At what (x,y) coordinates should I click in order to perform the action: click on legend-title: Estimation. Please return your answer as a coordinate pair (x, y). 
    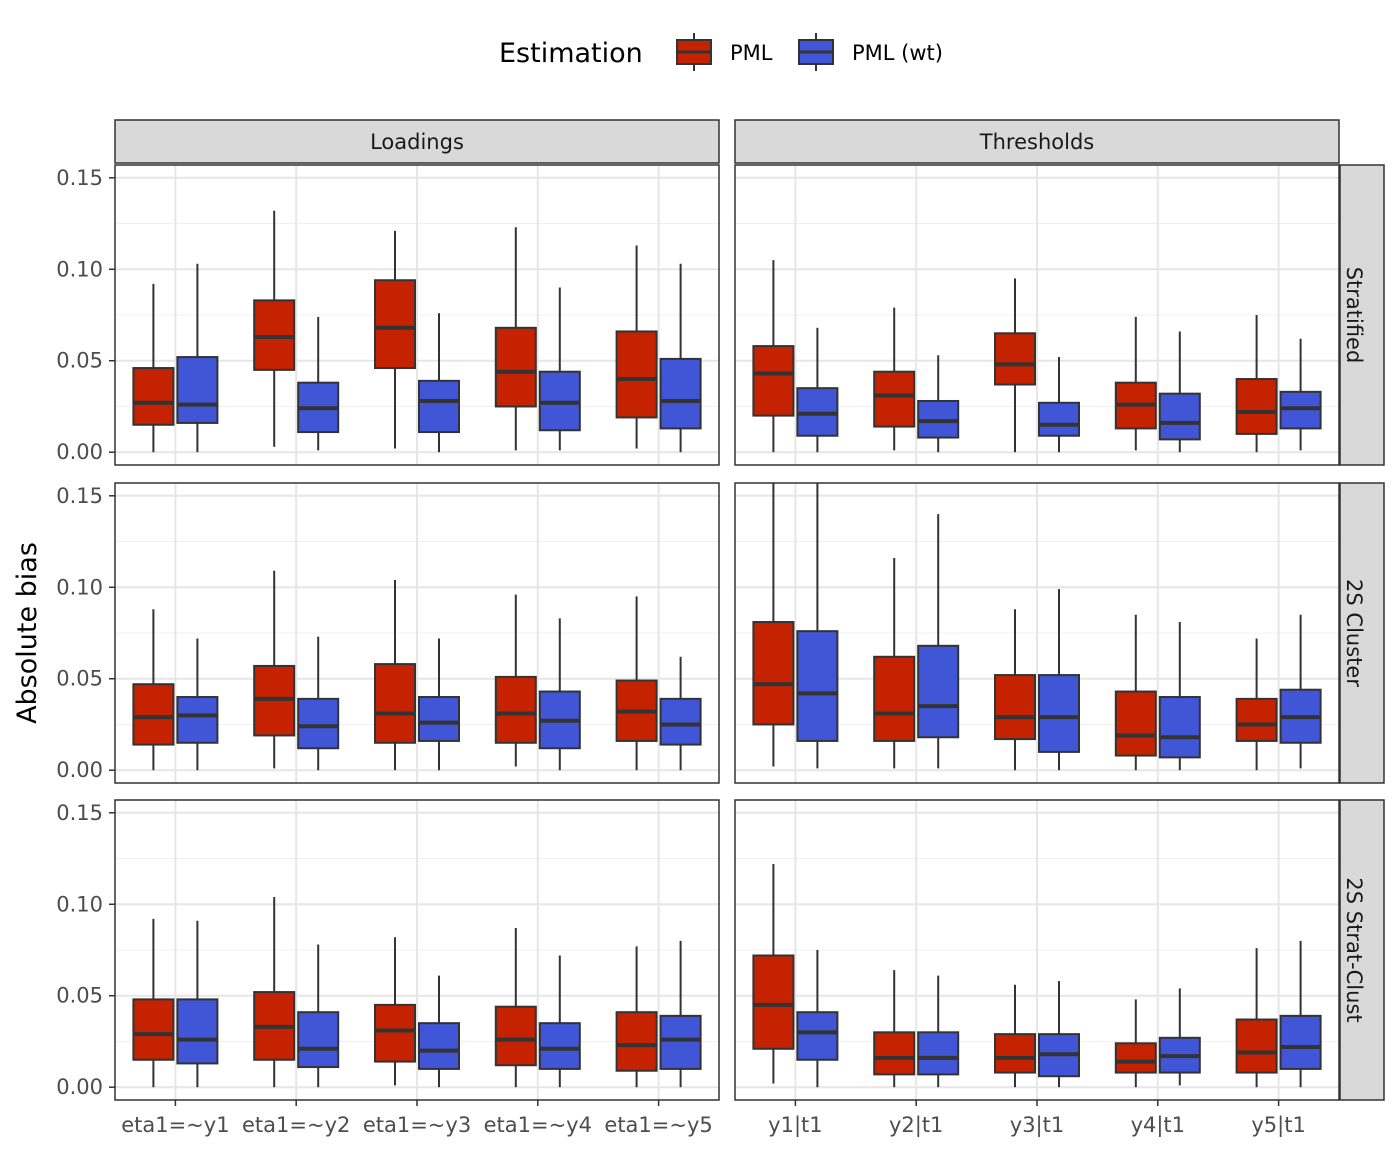
    Looking at the image, I should click on (571, 53).